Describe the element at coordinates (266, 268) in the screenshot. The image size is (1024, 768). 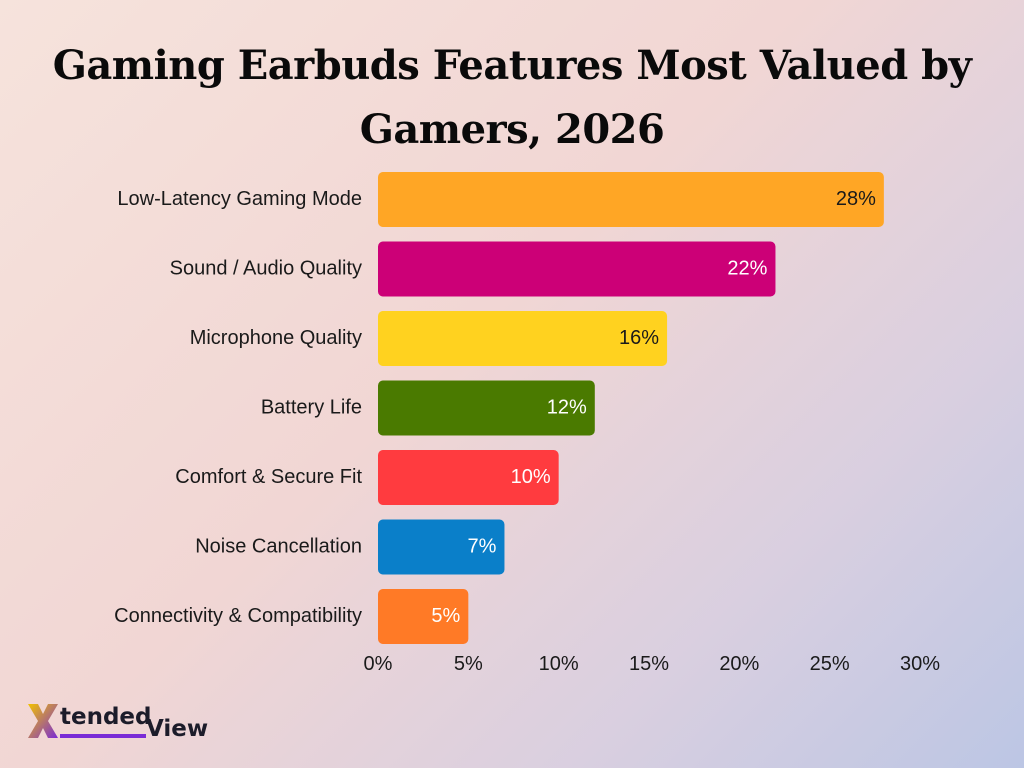
I see `category-label: Sound / Audio Quality` at that location.